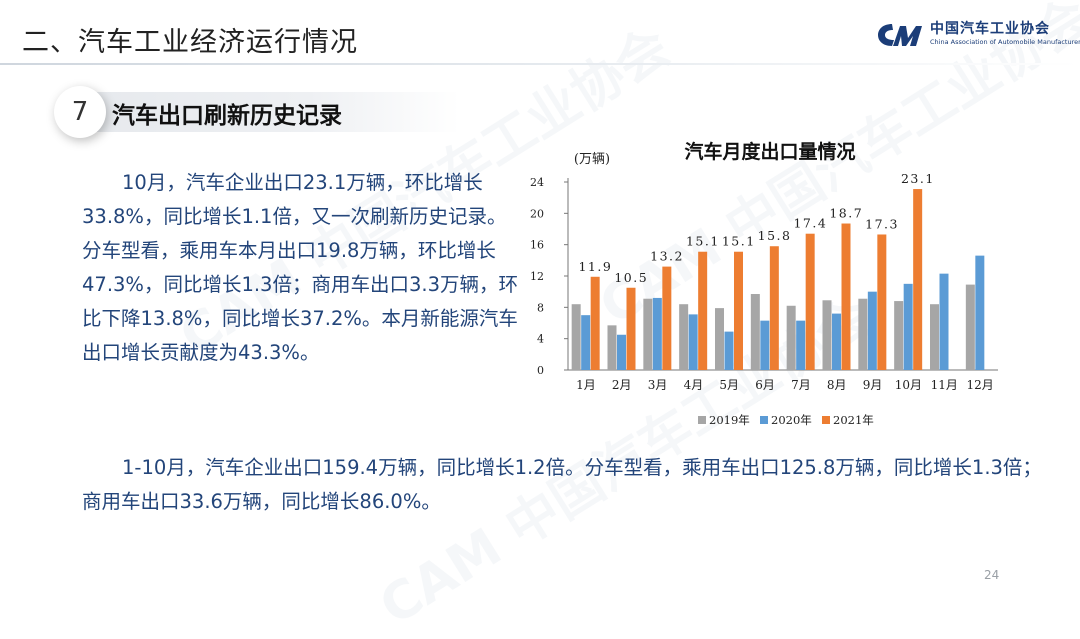  Describe the element at coordinates (990, 29) in the screenshot. I see `logo-chinese-name: 中国汽车工业协会` at that location.